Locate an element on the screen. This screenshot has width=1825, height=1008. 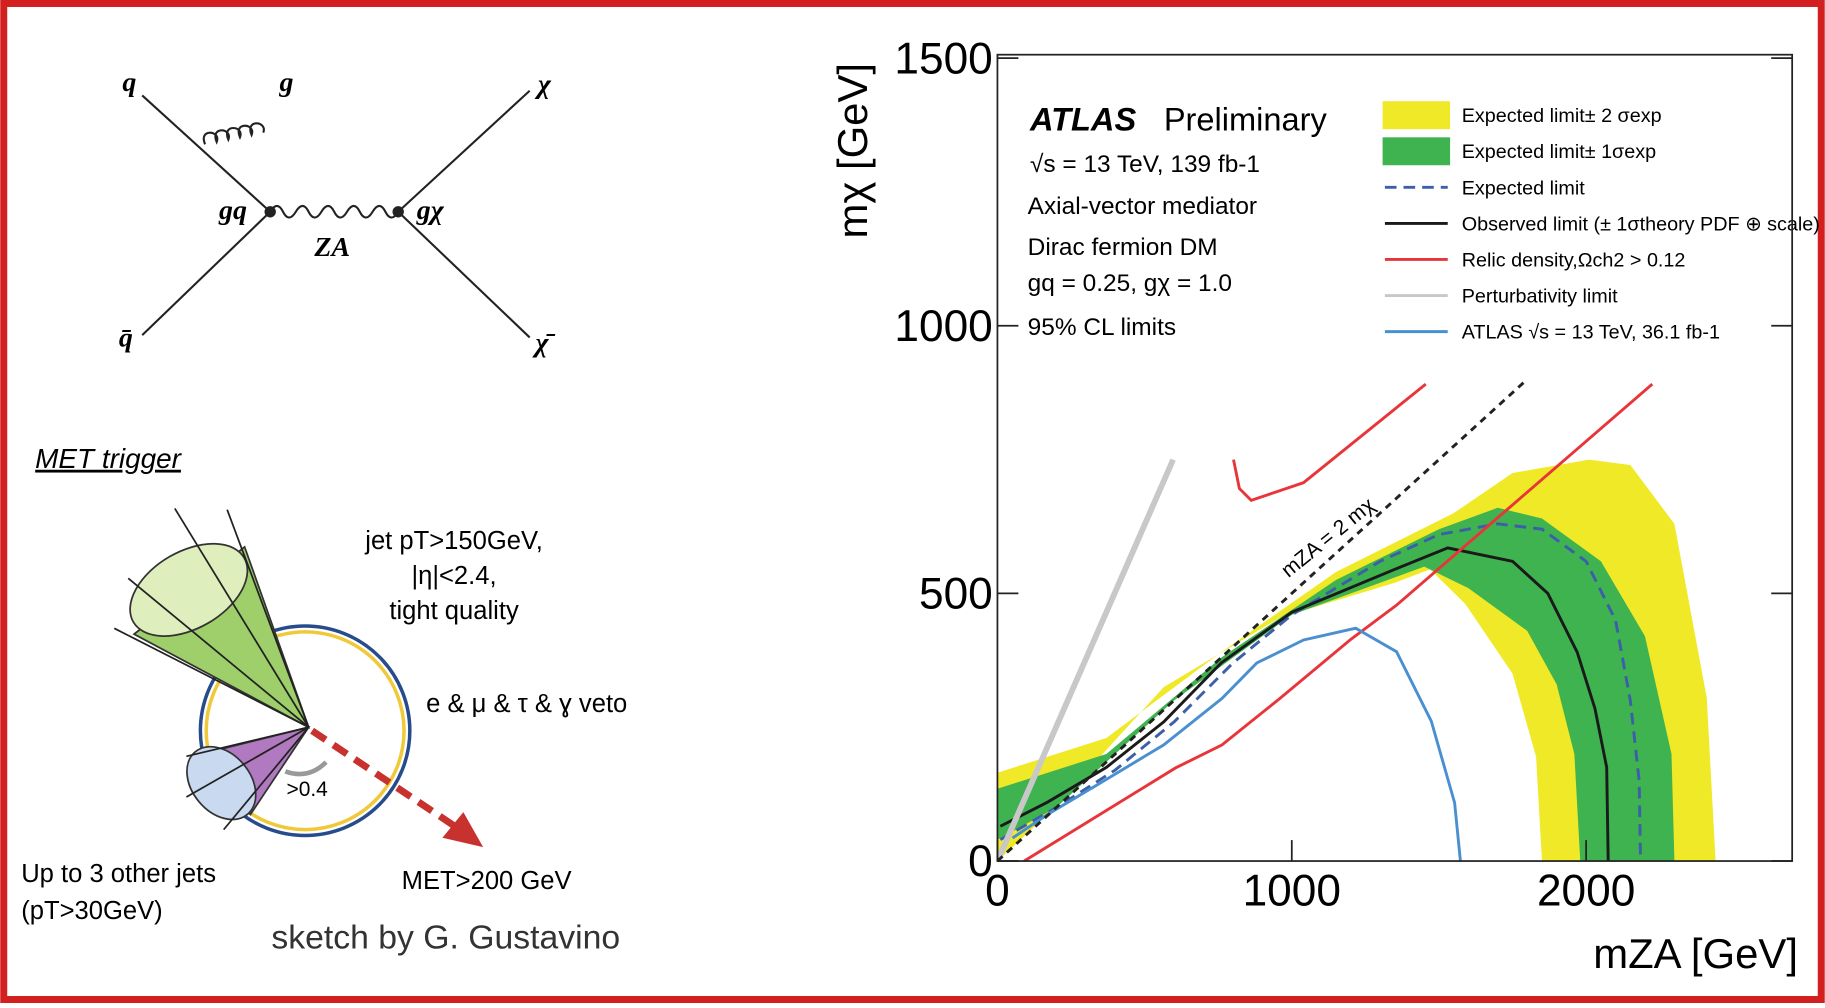
y-tick-label: 500 is located at coordinates (956, 594).